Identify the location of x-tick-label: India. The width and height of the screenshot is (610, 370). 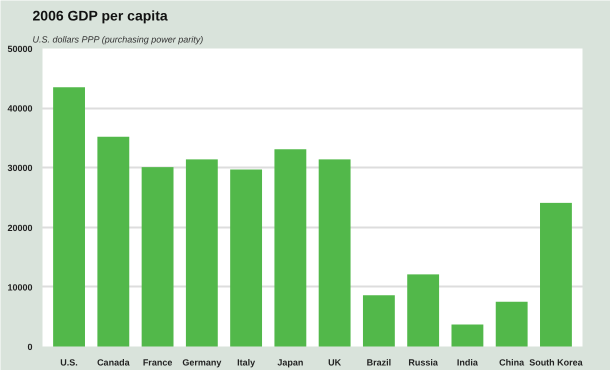
(467, 363).